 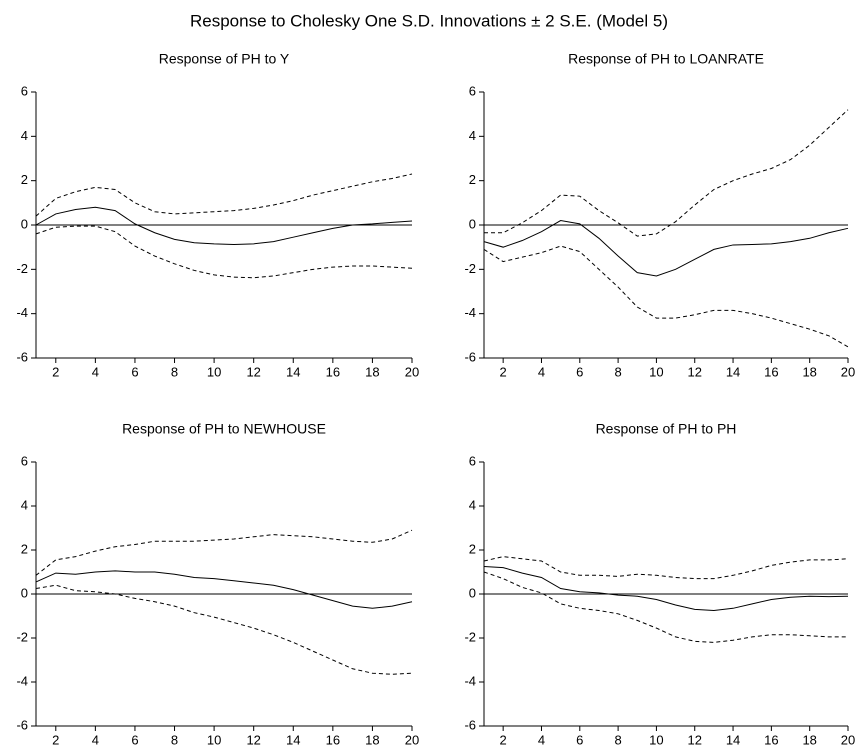 What do you see at coordinates (666, 59) in the screenshot?
I see `panel-title: Response of PH to LOANRATE` at bounding box center [666, 59].